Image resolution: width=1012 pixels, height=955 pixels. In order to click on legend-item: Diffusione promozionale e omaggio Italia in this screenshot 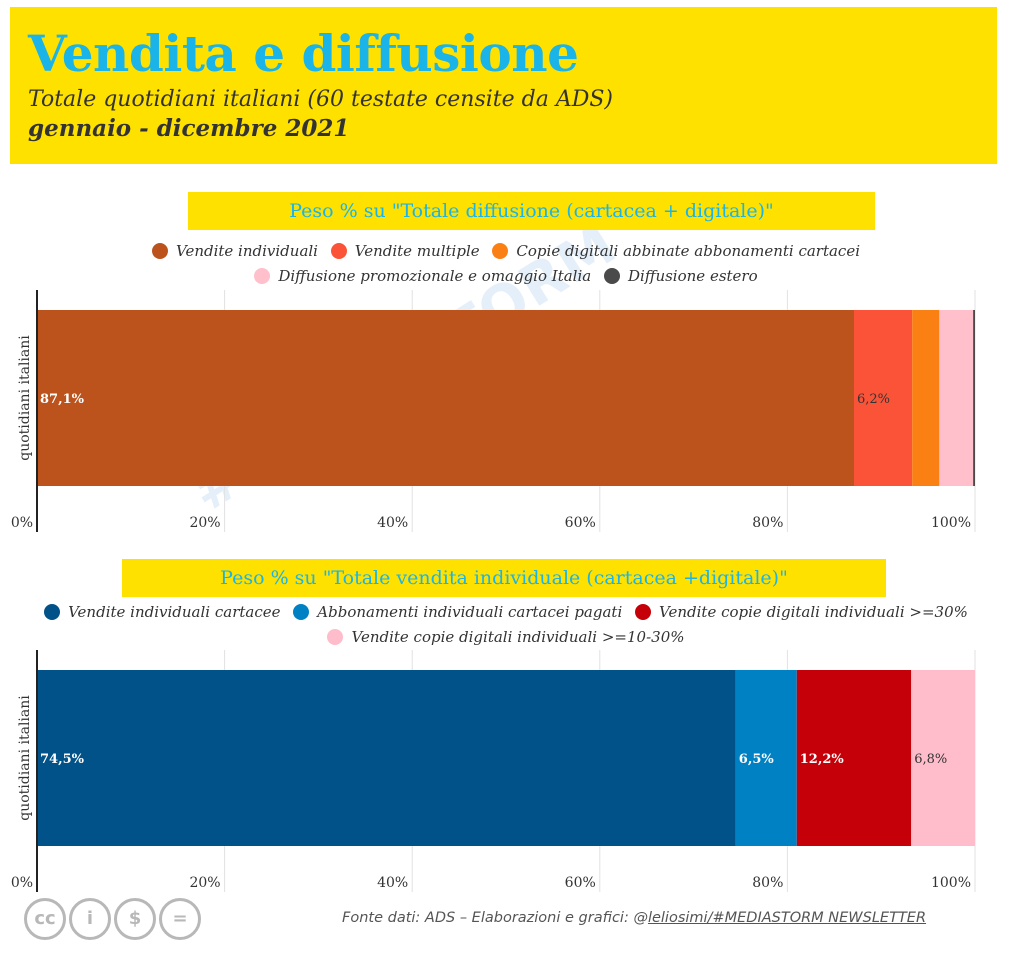, I will do `click(422, 276)`.